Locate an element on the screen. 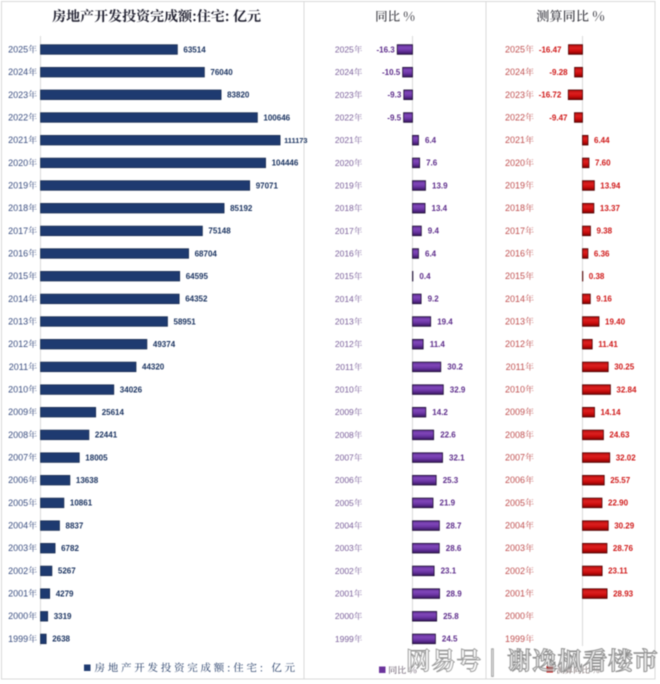 The image size is (660, 684). svg-text: 14.2 is located at coordinates (440, 412).